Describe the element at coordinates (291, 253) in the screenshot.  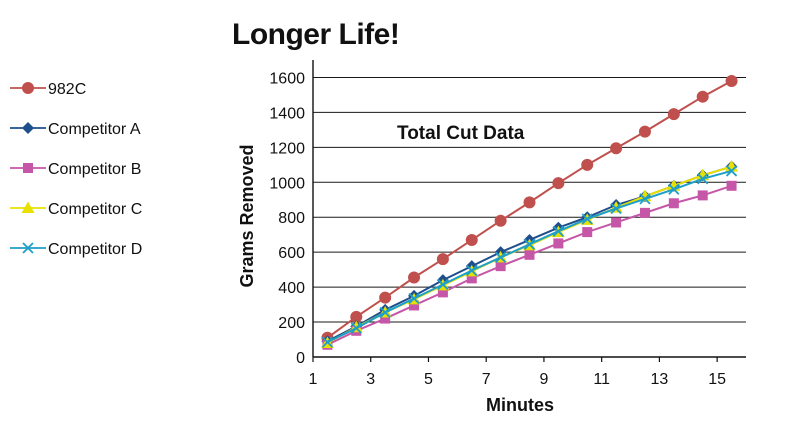
I see `y-tick-label: 600` at that location.